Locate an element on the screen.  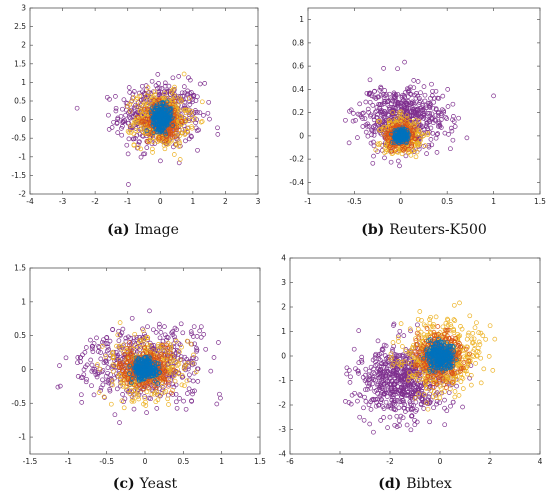
y-tick-label: -0.2 is located at coordinates (296, 159).